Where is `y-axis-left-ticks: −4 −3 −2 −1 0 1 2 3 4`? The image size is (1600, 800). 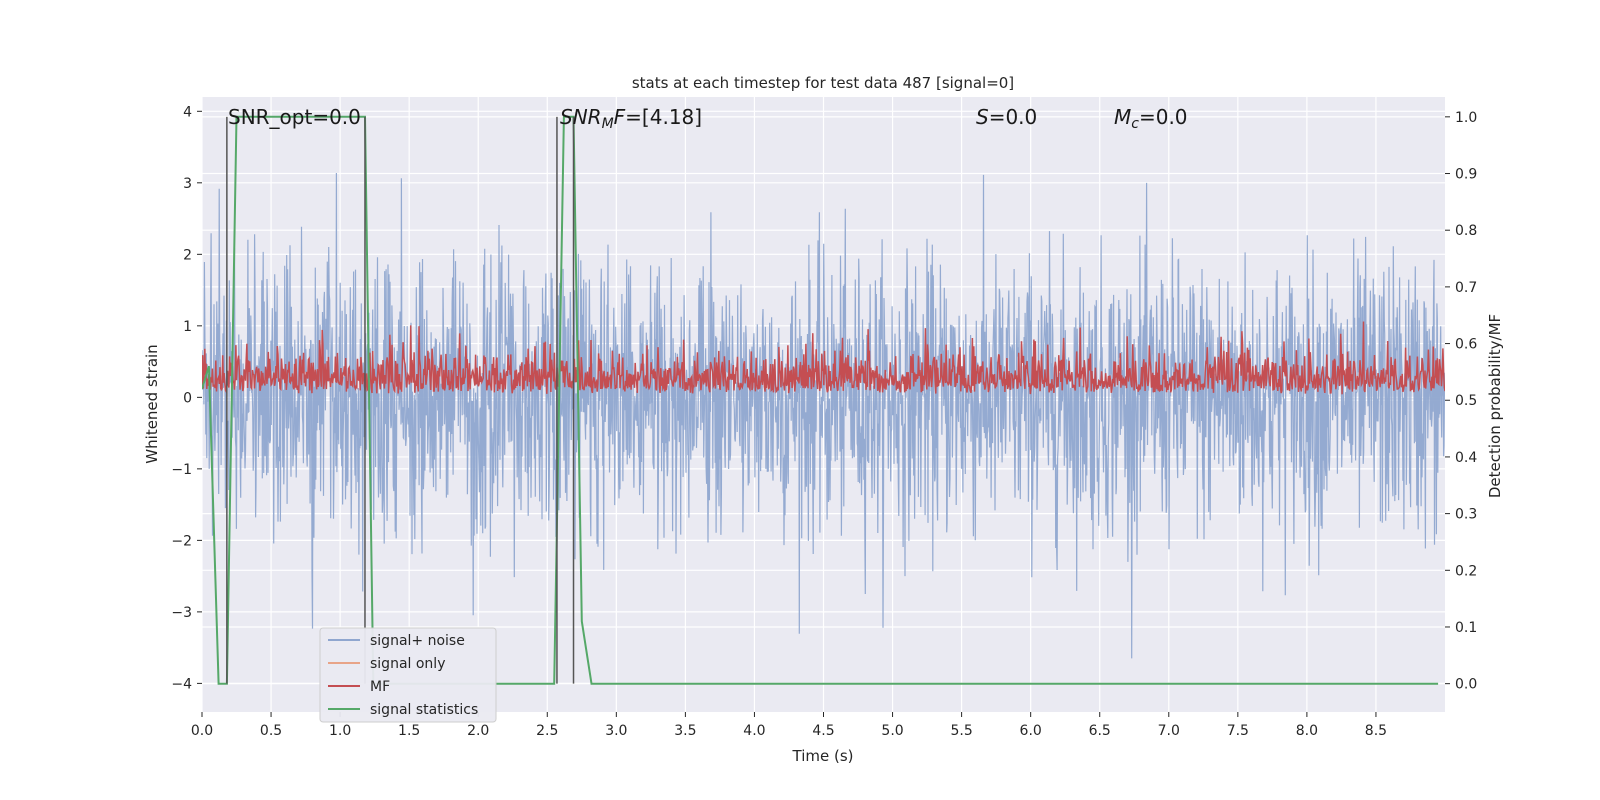 y-axis-left-ticks: −4 −3 −2 −1 0 1 2 3 4 is located at coordinates (186, 398).